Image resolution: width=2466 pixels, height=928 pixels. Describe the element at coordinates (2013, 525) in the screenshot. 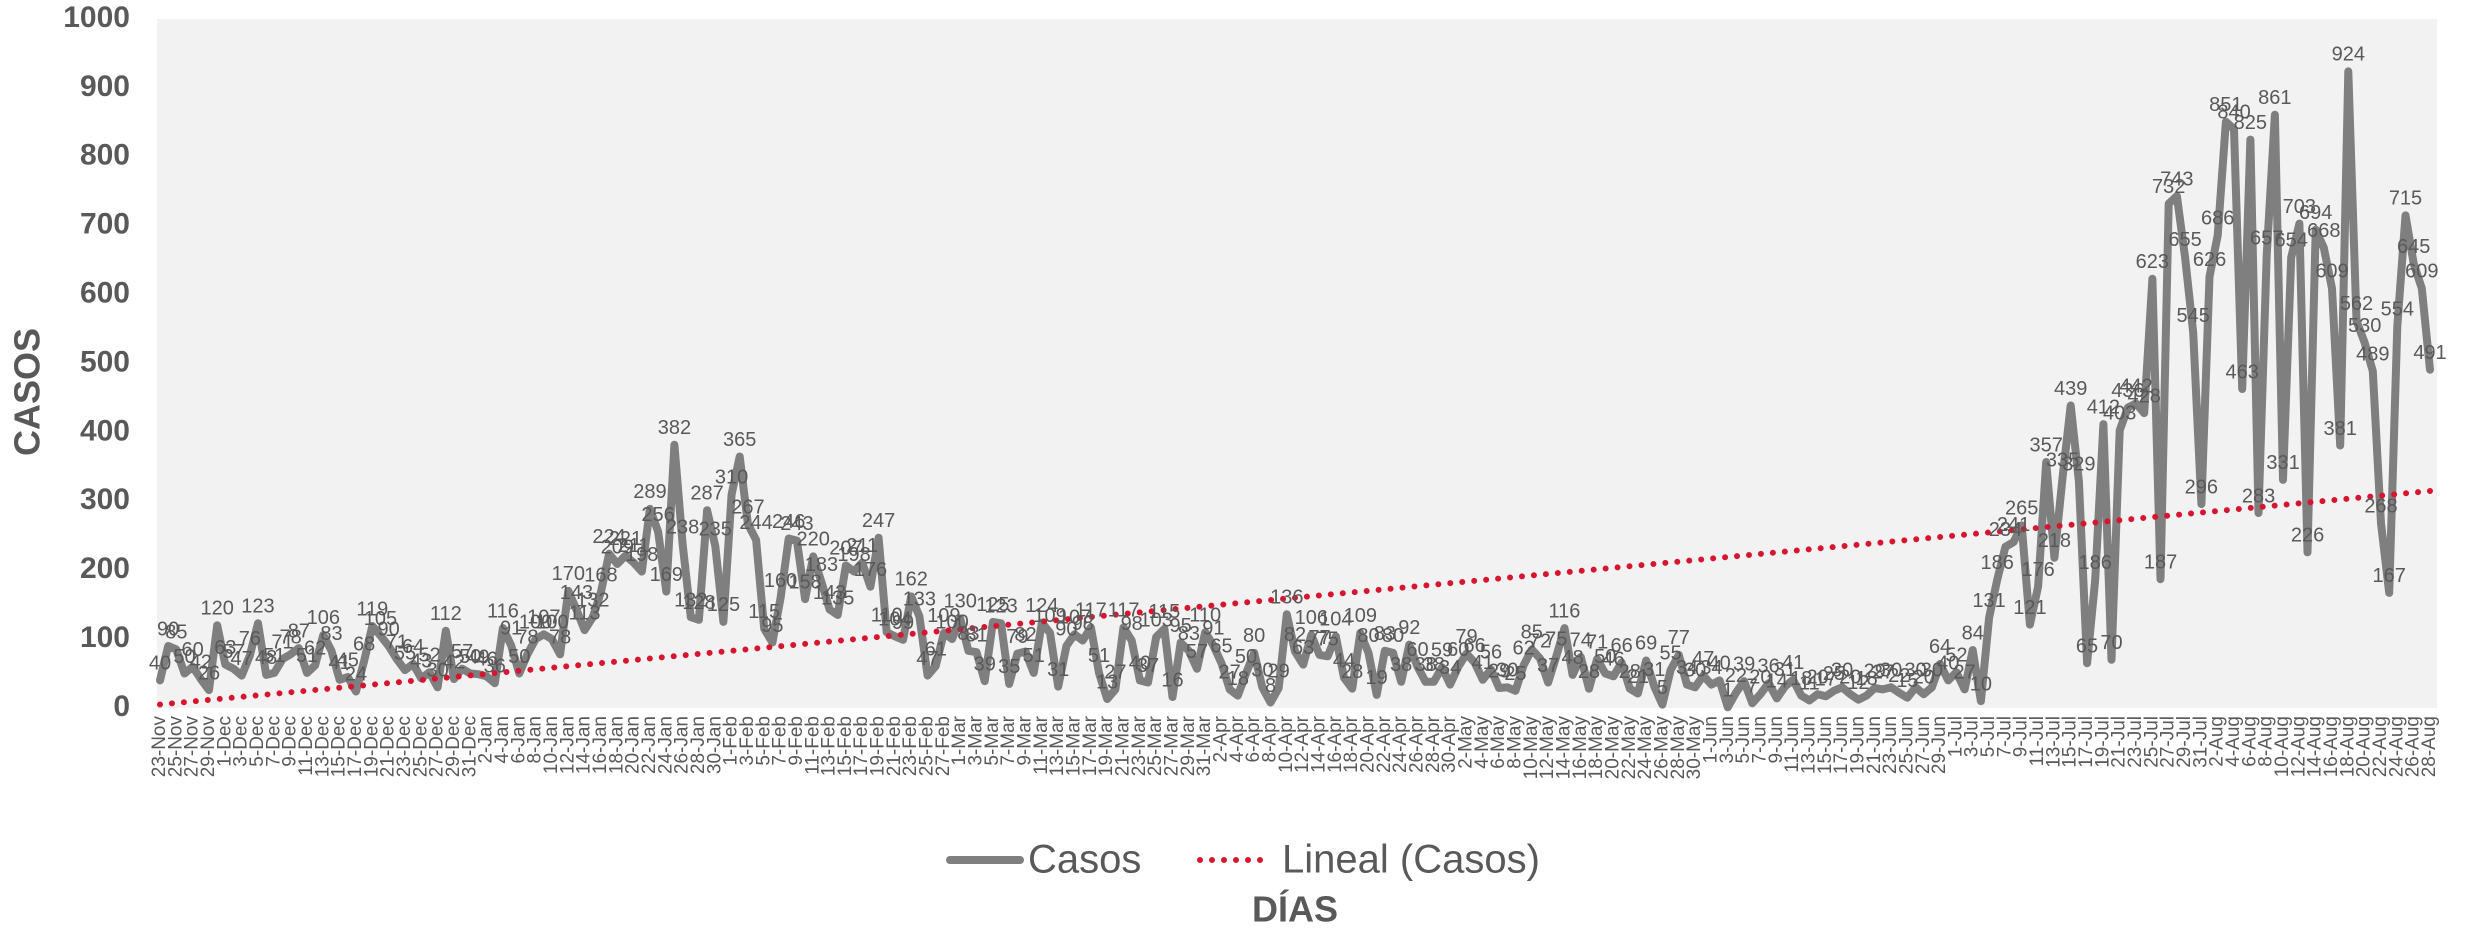

I see `data-label: 241` at that location.